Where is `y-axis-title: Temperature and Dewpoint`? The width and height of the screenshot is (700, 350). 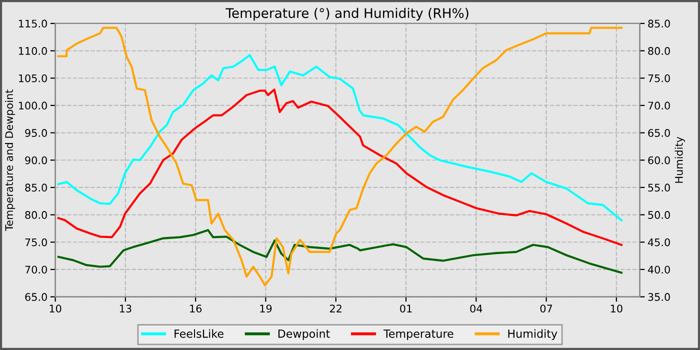
y-axis-title: Temperature and Dewpoint is located at coordinates (10, 161).